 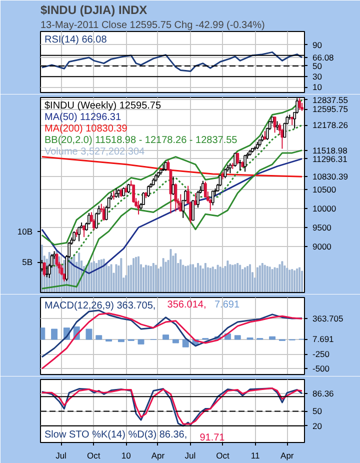 What do you see at coordinates (126, 455) in the screenshot?
I see `x-tick-label: 10` at bounding box center [126, 455].